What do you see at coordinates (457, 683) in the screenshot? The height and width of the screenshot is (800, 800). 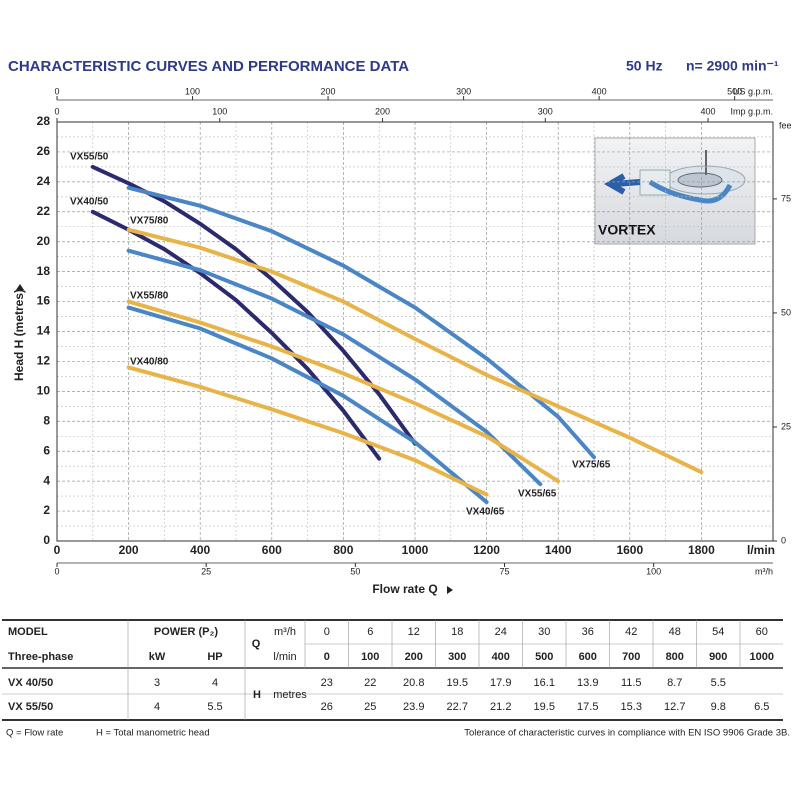 I see `head-value: 19.5` at bounding box center [457, 683].